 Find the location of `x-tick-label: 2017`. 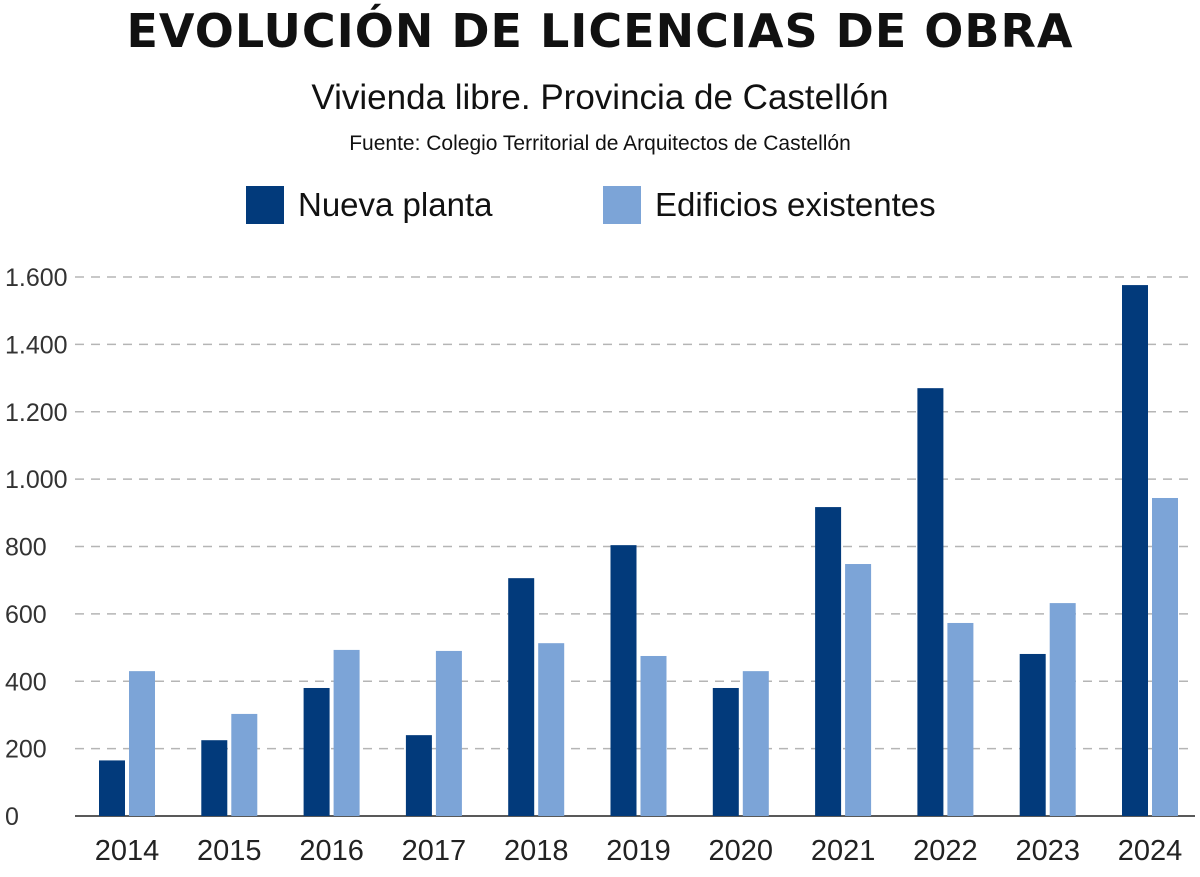

x-tick-label: 2017 is located at coordinates (434, 851).